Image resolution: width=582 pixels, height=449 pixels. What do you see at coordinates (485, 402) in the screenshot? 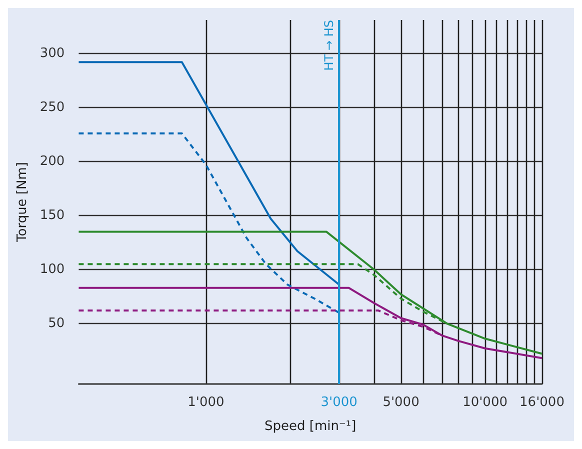
I see `x-tick-label: 10'000` at bounding box center [485, 402].